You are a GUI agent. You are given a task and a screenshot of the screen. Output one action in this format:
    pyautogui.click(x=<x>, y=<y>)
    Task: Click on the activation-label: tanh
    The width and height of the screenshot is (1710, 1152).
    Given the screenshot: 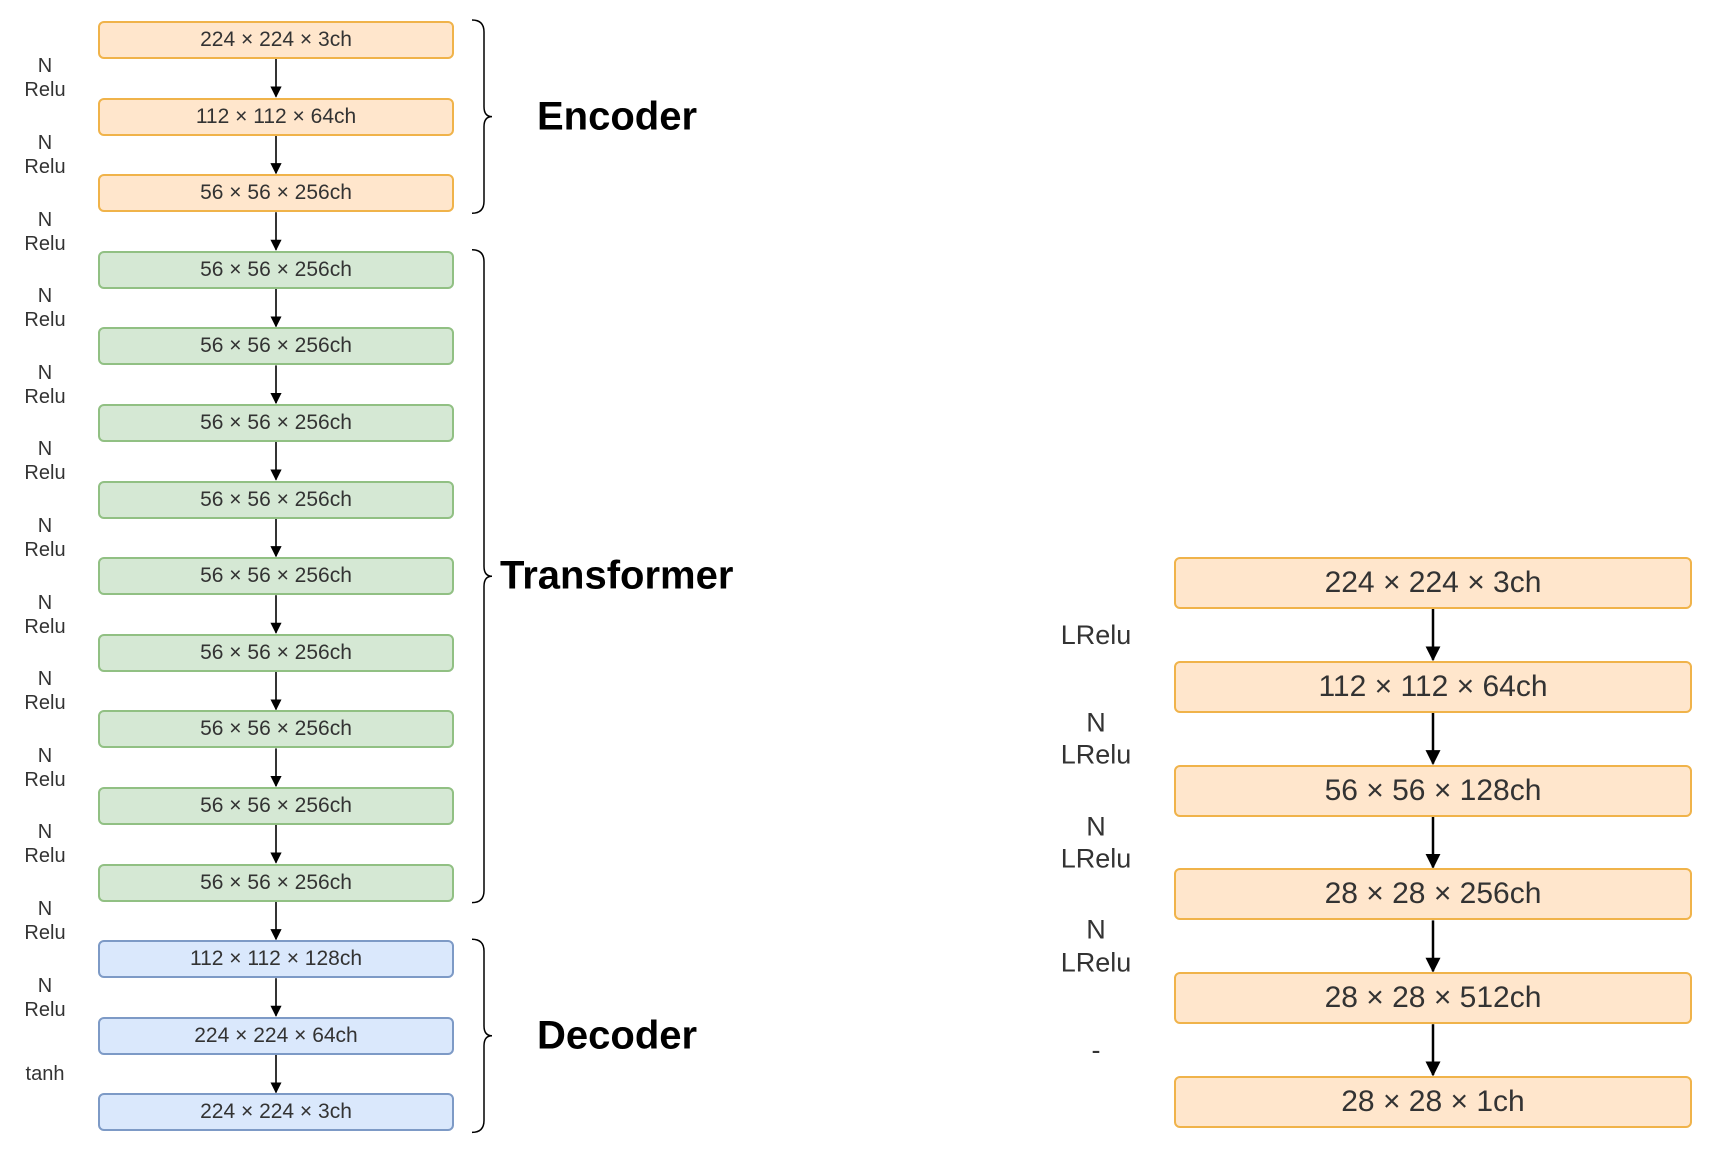 What is the action you would take?
    pyautogui.click(x=45, y=1074)
    